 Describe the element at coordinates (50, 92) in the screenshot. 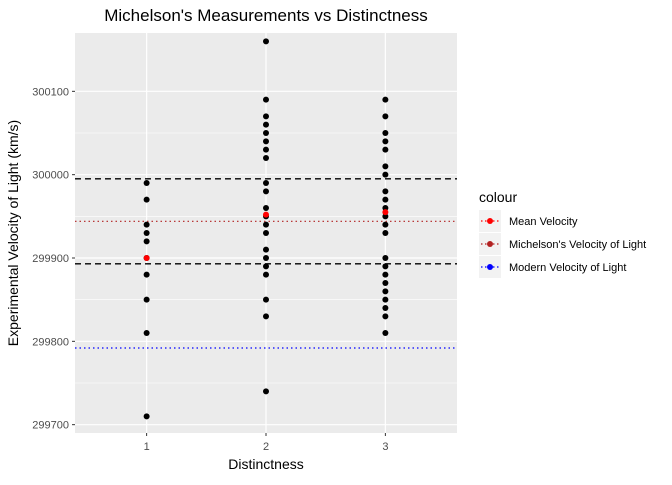

I see `y-tick-label: 300100` at that location.